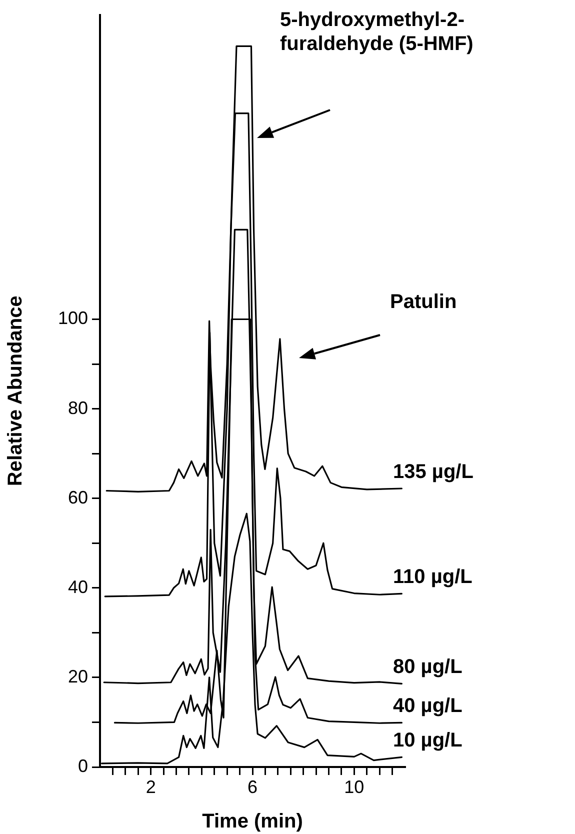 This screenshot has height=834, width=575. What do you see at coordinates (432, 577) in the screenshot?
I see `series-label: 110 µg/L` at bounding box center [432, 577].